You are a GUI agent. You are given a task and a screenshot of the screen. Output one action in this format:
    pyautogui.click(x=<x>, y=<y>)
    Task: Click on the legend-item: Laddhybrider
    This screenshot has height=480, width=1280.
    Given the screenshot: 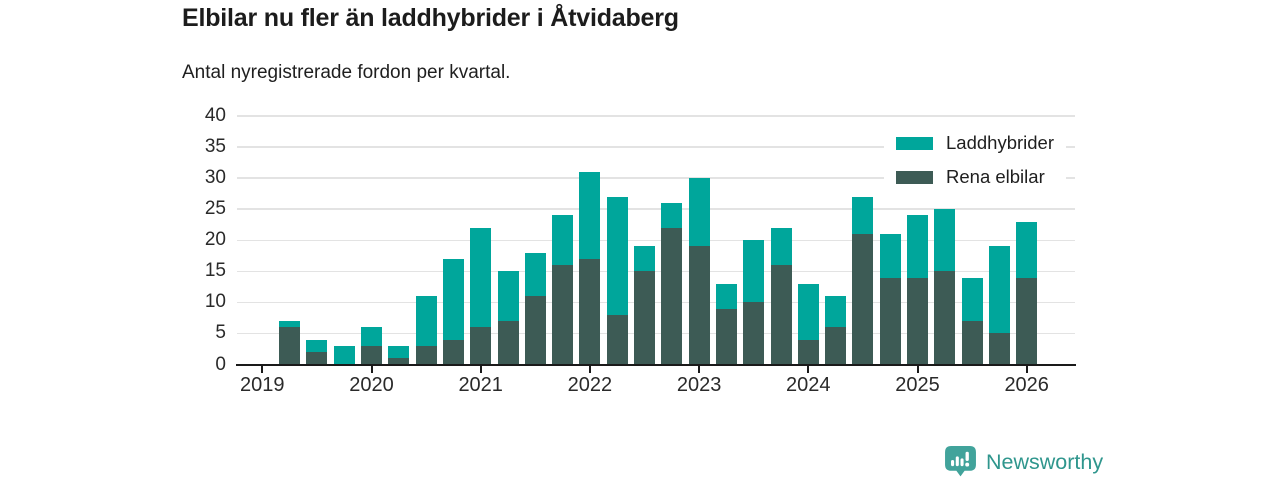 What is the action you would take?
    pyautogui.click(x=975, y=143)
    